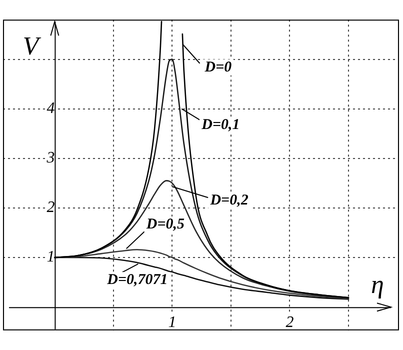 This screenshot has height=350, width=403. What do you see at coordinates (377, 285) in the screenshot?
I see `x-axis-title: η` at bounding box center [377, 285].